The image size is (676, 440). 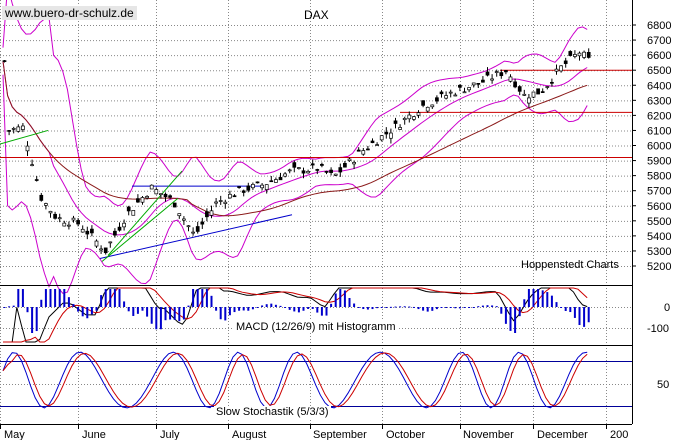 What do you see at coordinates (659, 222) in the screenshot?
I see `y-tick-label: 5500` at bounding box center [659, 222].